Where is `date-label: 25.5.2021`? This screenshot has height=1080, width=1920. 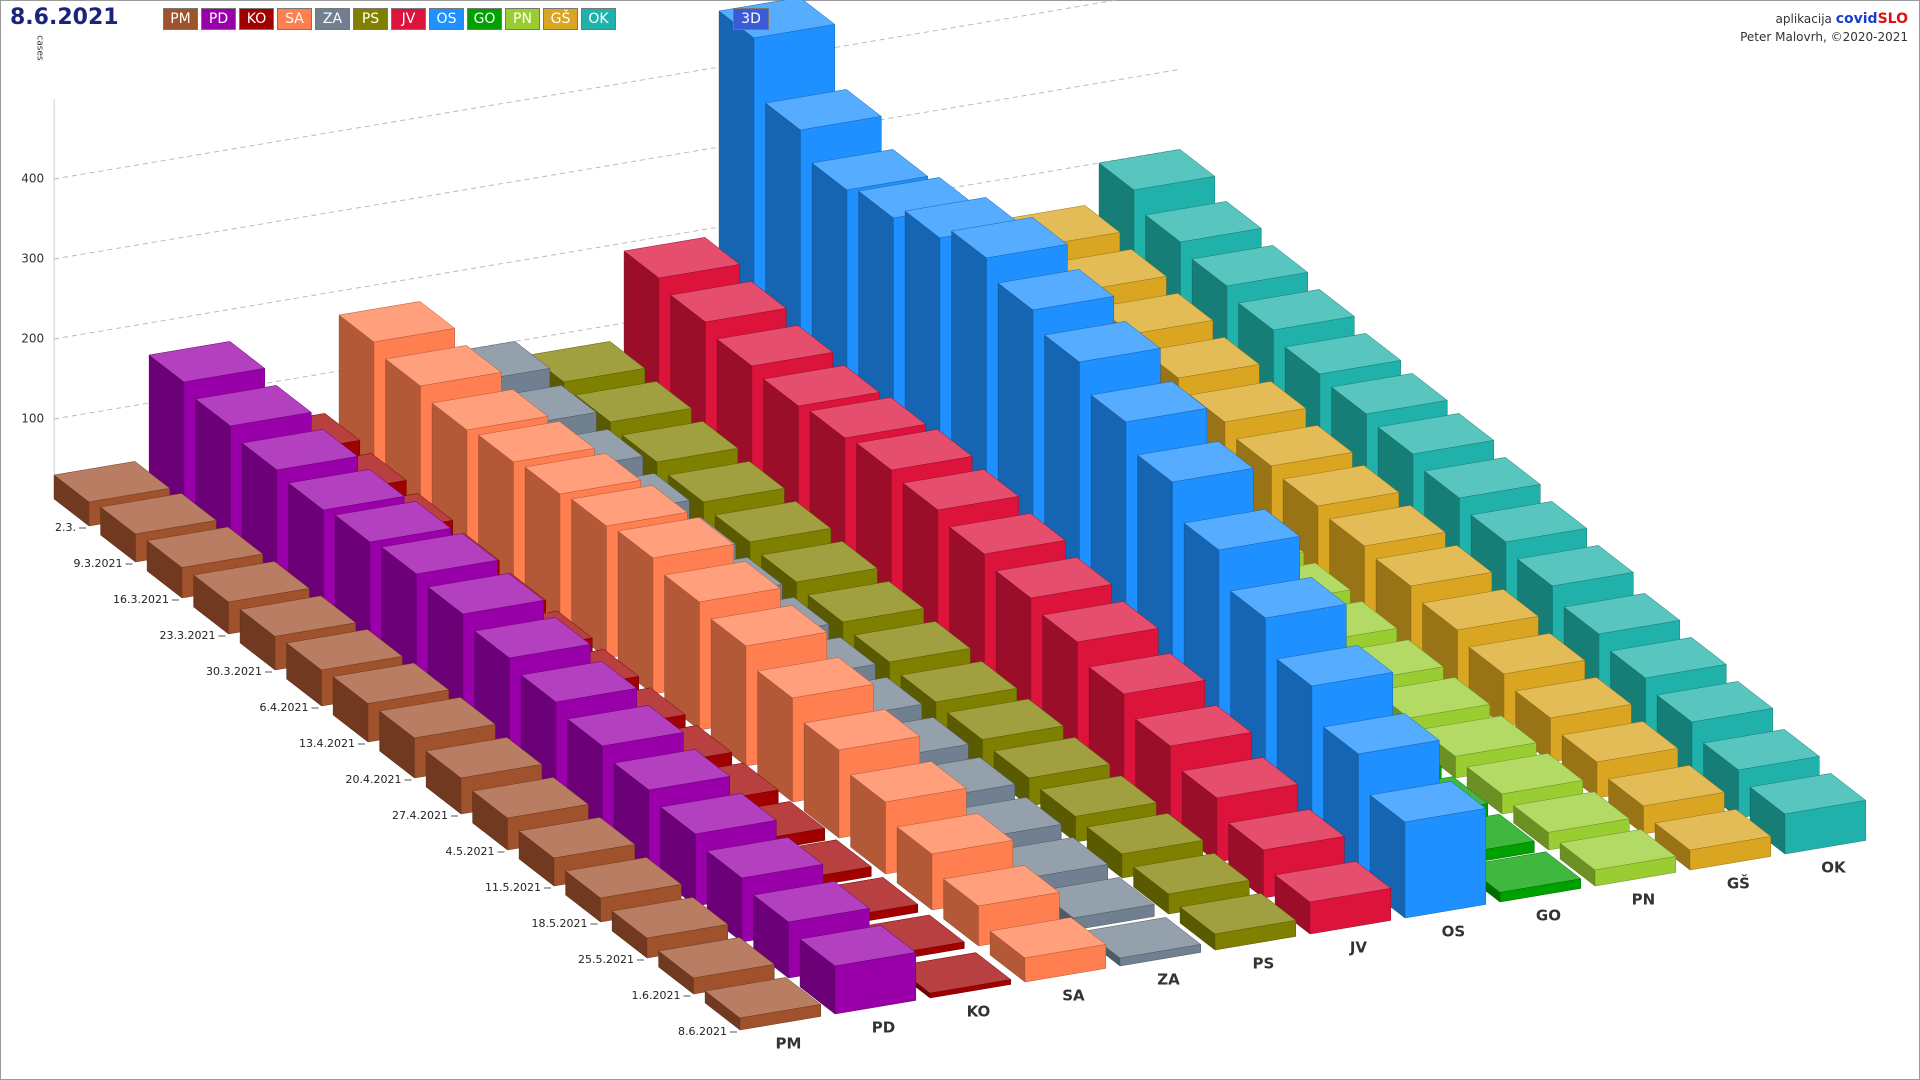 date-label: 25.5.2021 is located at coordinates (606, 959).